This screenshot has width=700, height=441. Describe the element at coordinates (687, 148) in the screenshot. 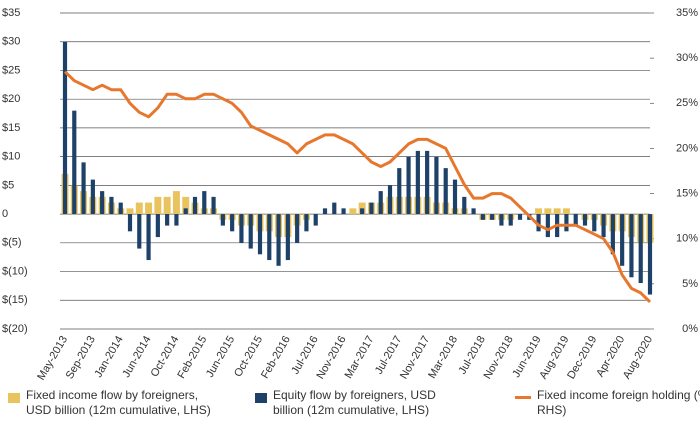

I see `y2-tick-label: 20%` at that location.